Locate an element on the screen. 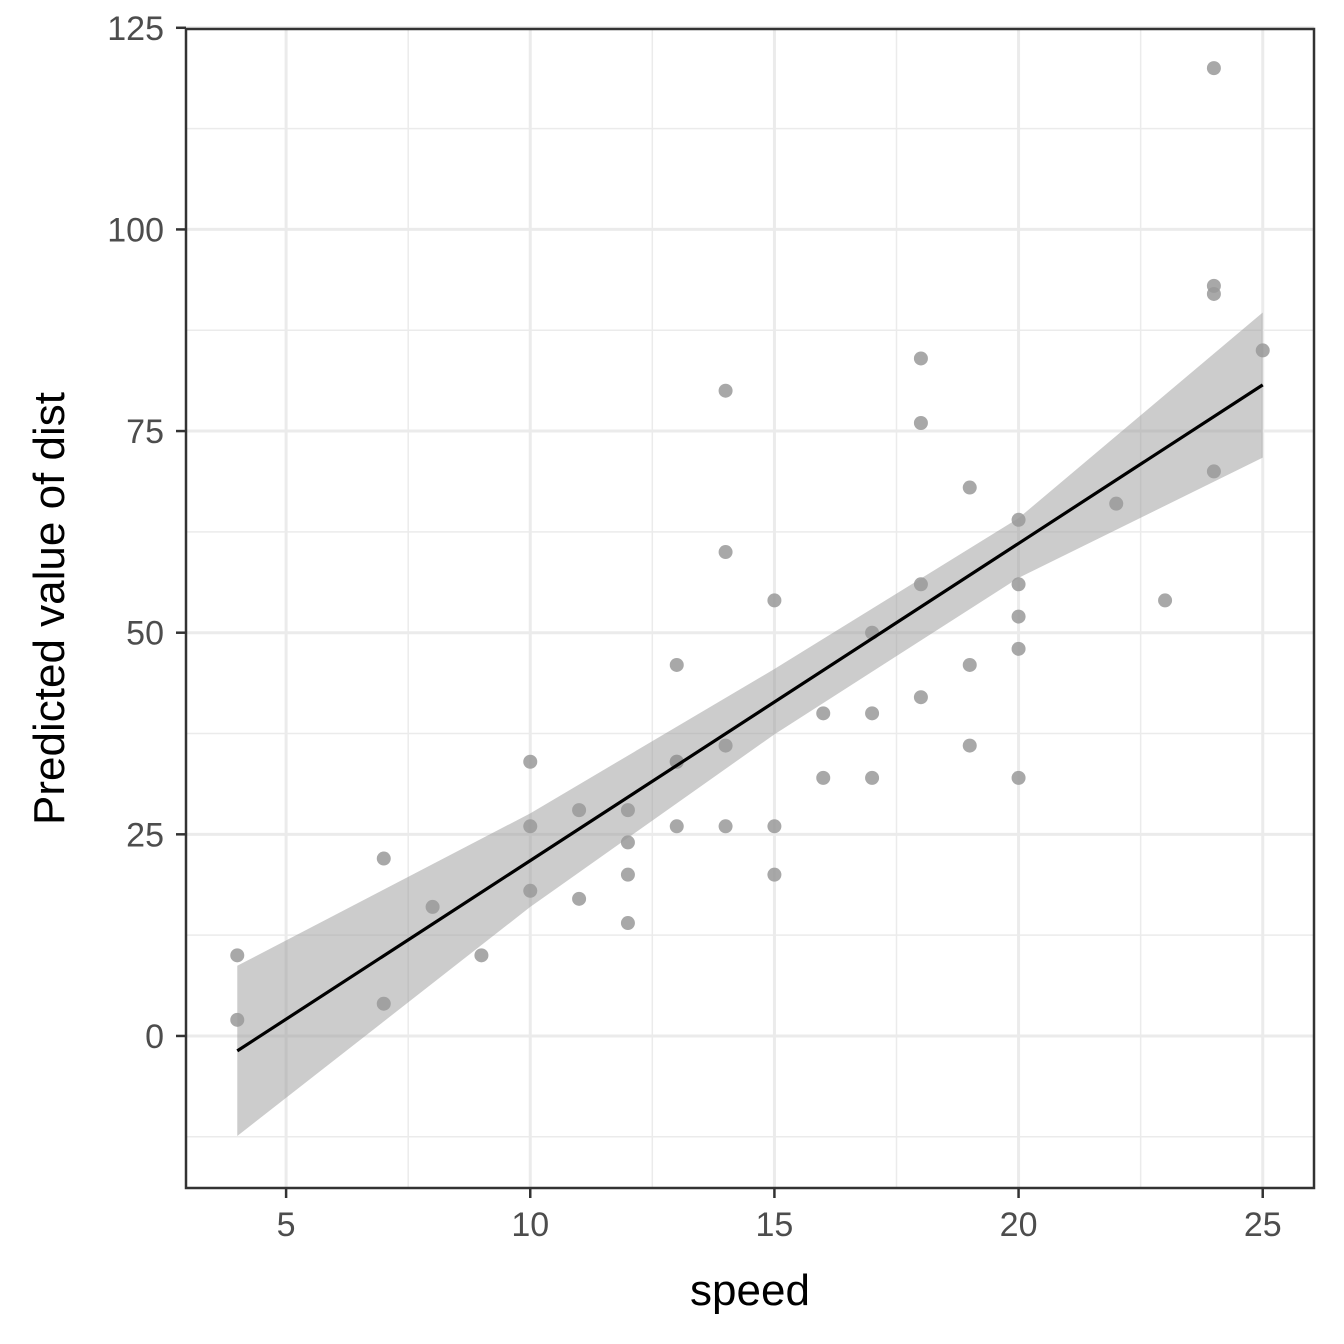 The height and width of the screenshot is (1344, 1344). y-axis: 0 25 50 75 100 125 is located at coordinates (146, 533).